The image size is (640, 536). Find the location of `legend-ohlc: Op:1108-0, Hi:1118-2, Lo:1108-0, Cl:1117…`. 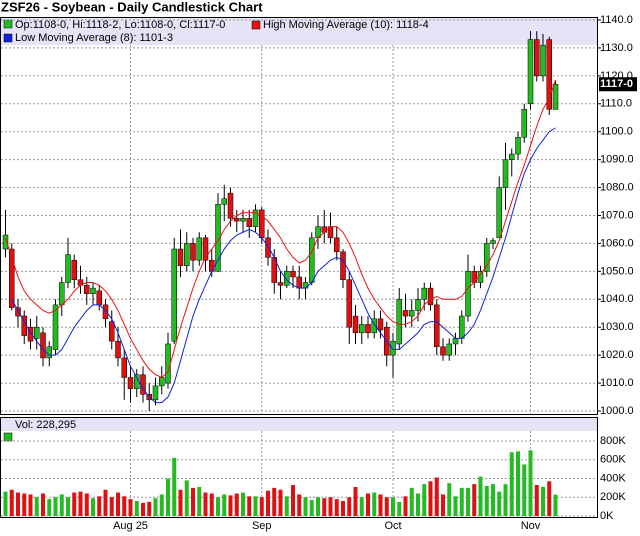

legend-ohlc: Op:1108-0, Hi:1118-2, Lo:1108-0, Cl:1117… is located at coordinates (120, 25).